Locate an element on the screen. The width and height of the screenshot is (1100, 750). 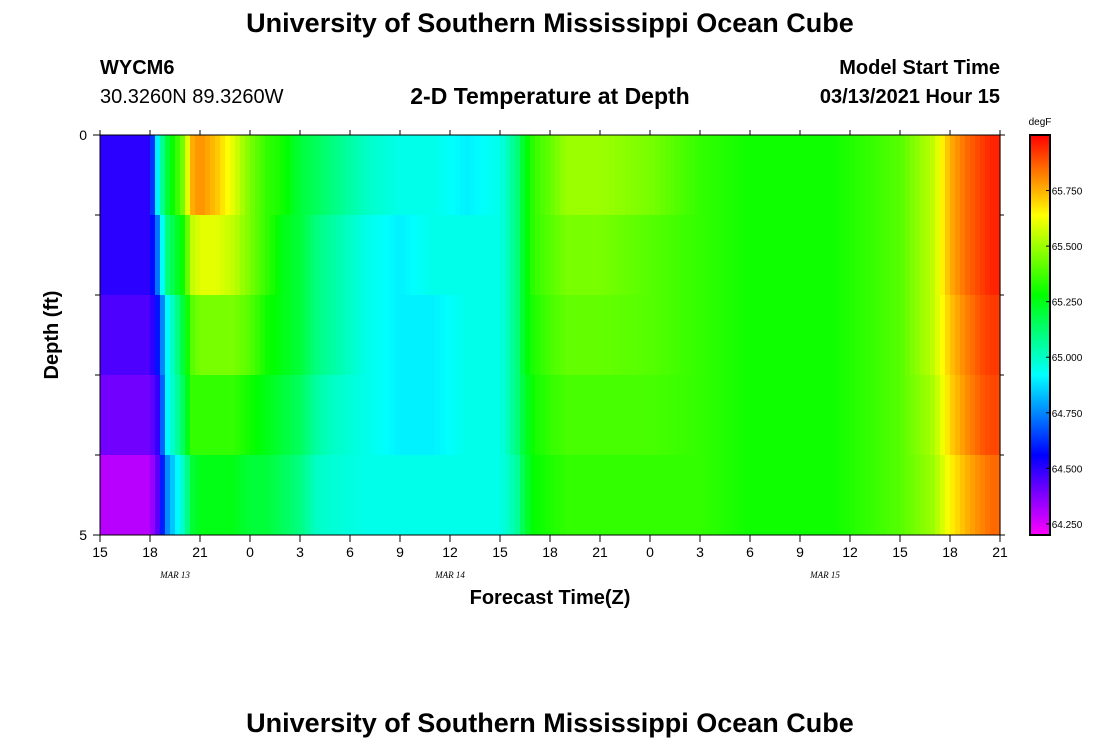
model-start-time: 03/13/2021 Hour 15 is located at coordinates (909, 97).